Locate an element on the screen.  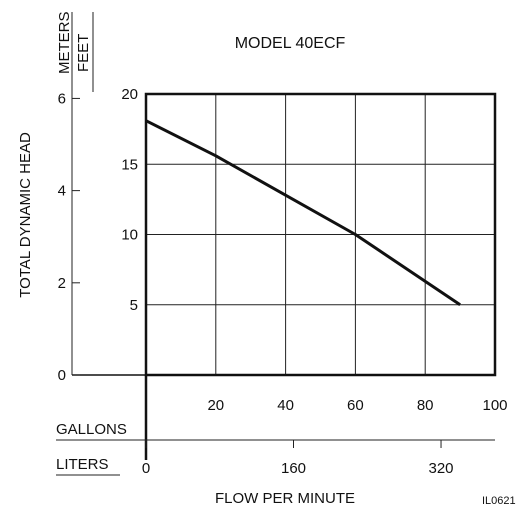
liter-tick-label: 0 is located at coordinates (146, 468).